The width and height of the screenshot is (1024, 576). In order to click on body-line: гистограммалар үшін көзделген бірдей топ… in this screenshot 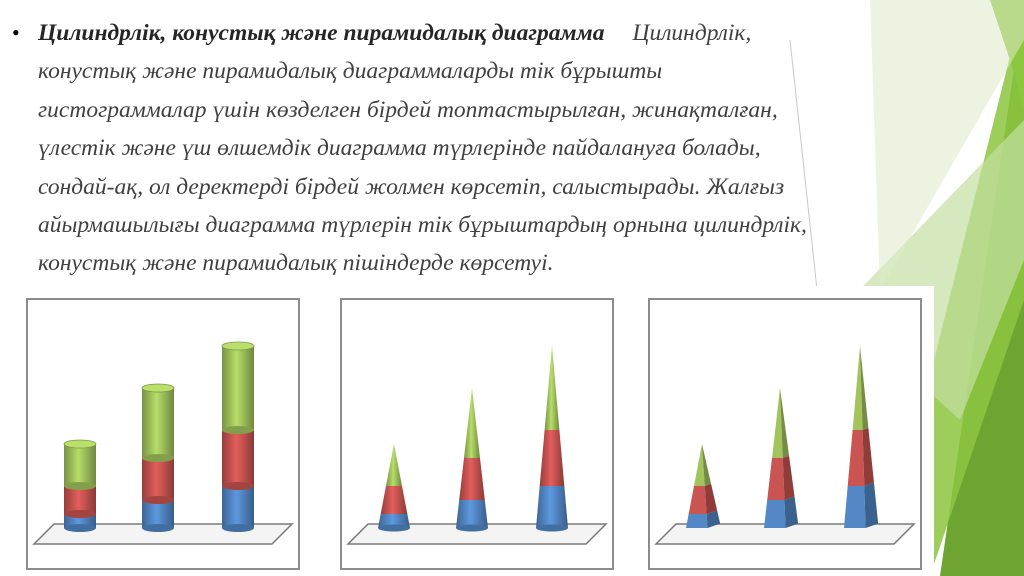, I will do `click(408, 109)`.